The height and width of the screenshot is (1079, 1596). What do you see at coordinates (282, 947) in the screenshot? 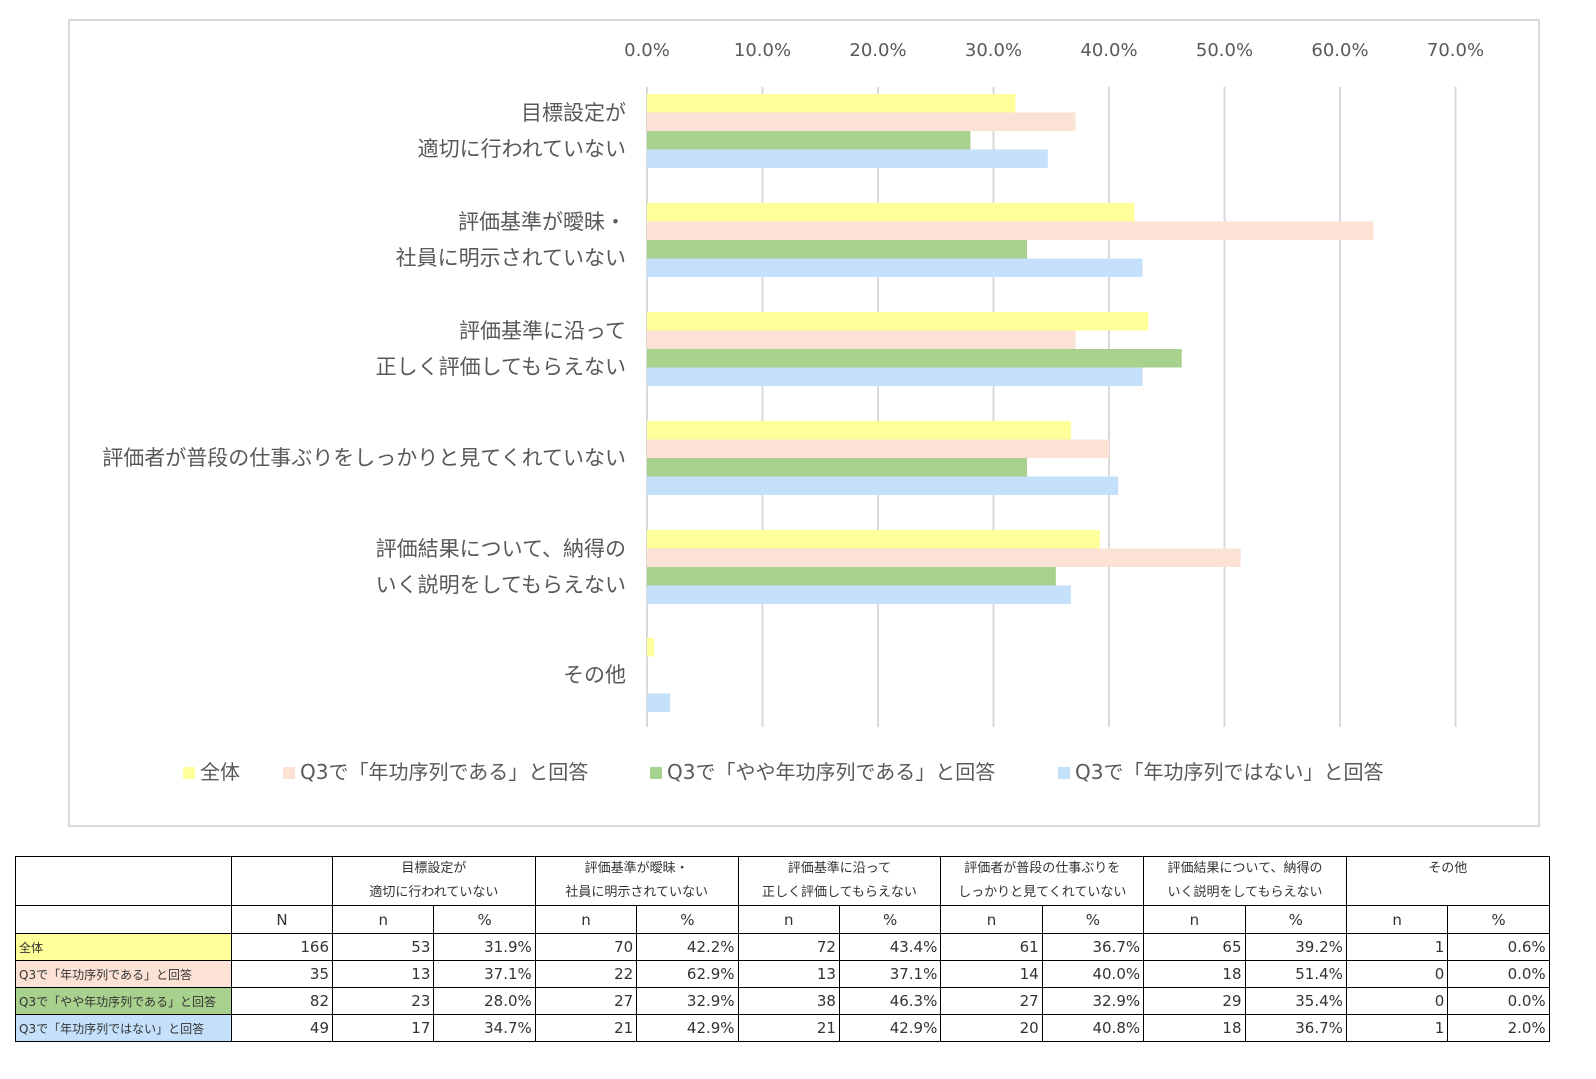
I see `table-cell-N: 166` at bounding box center [282, 947].